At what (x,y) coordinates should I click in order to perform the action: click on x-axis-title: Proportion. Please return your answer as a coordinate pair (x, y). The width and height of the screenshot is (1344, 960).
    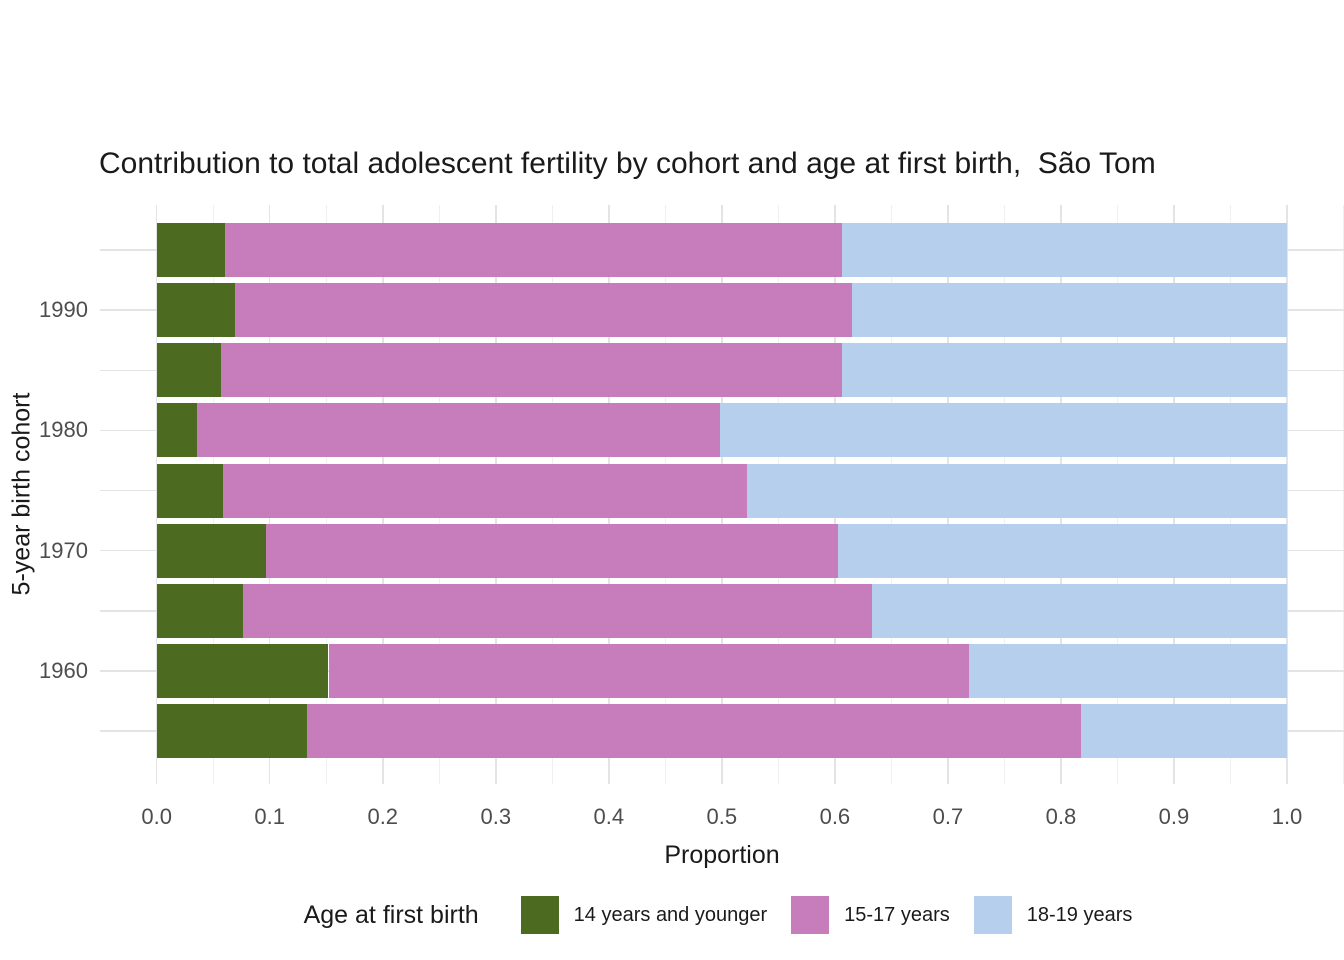
    Looking at the image, I should click on (722, 855).